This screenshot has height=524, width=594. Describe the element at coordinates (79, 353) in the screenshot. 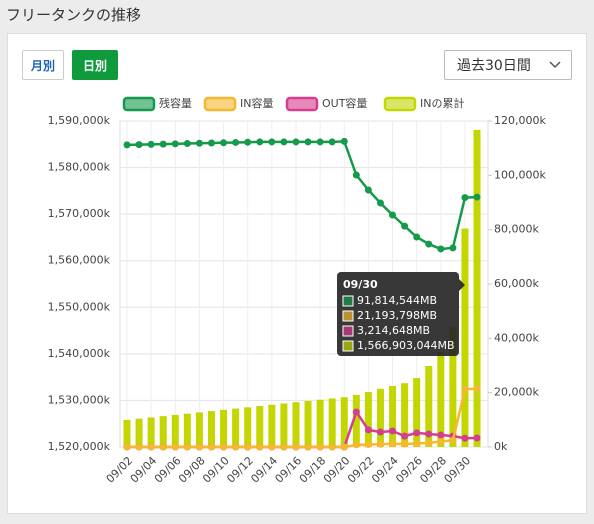

I see `y-tick-label: 1,540,000k` at that location.